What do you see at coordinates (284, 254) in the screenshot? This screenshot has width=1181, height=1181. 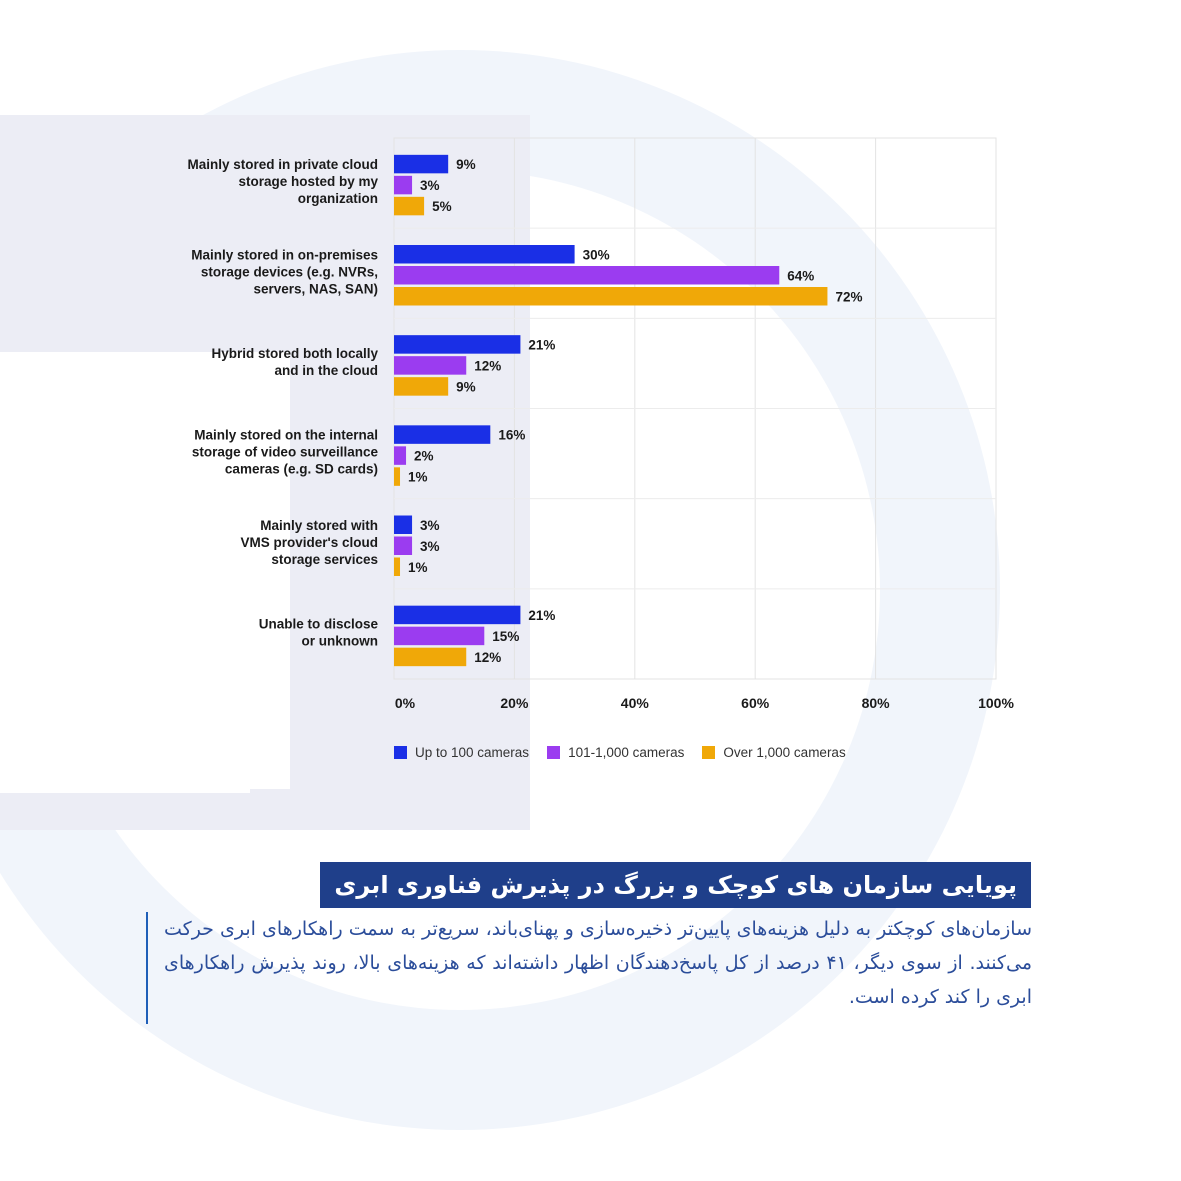 I see `category-label-line: Mainly stored in on-premises` at bounding box center [284, 254].